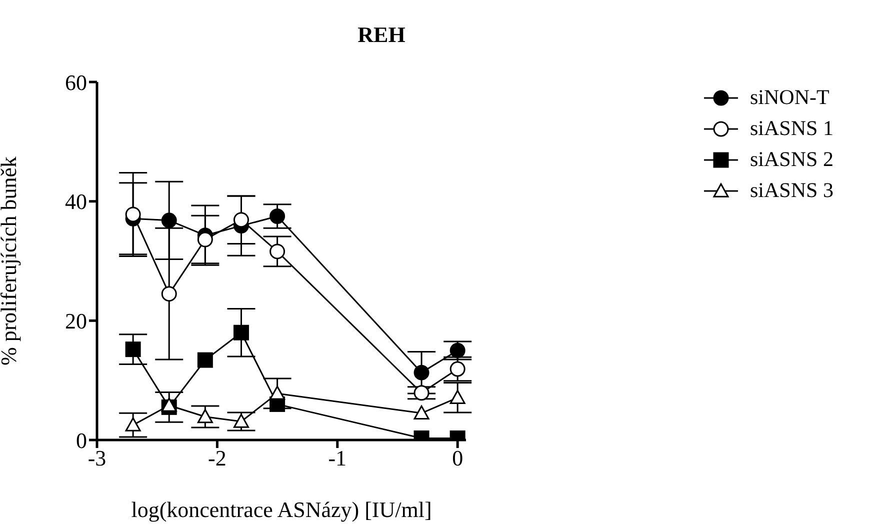  I want to click on x-tick-label: -1, so click(337, 458).